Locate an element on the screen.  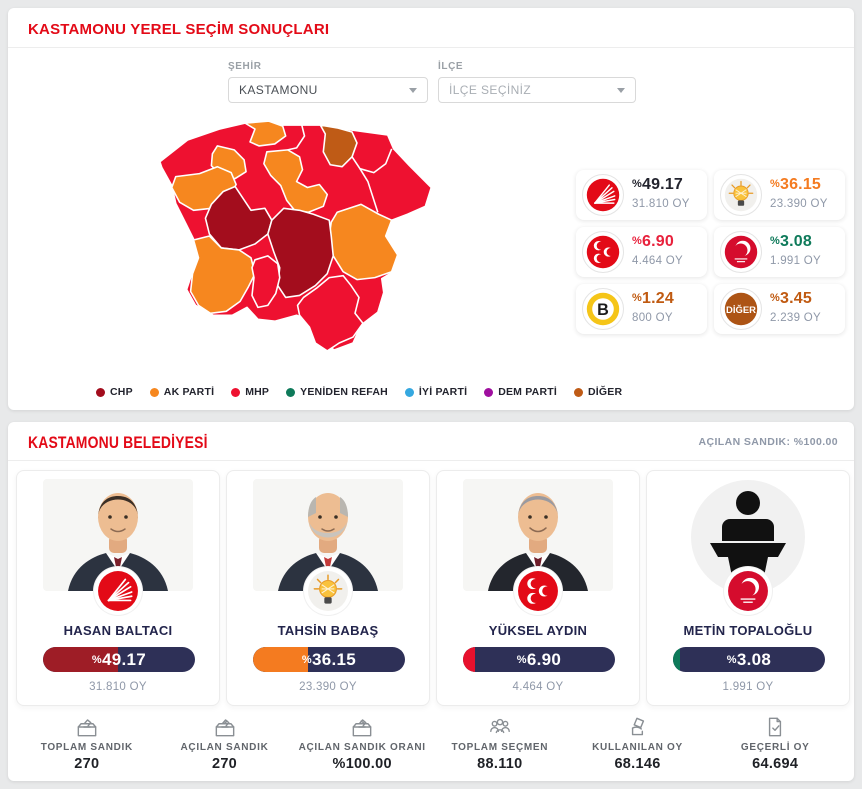
b-party-logo-icon: B is located at coordinates (603, 309).